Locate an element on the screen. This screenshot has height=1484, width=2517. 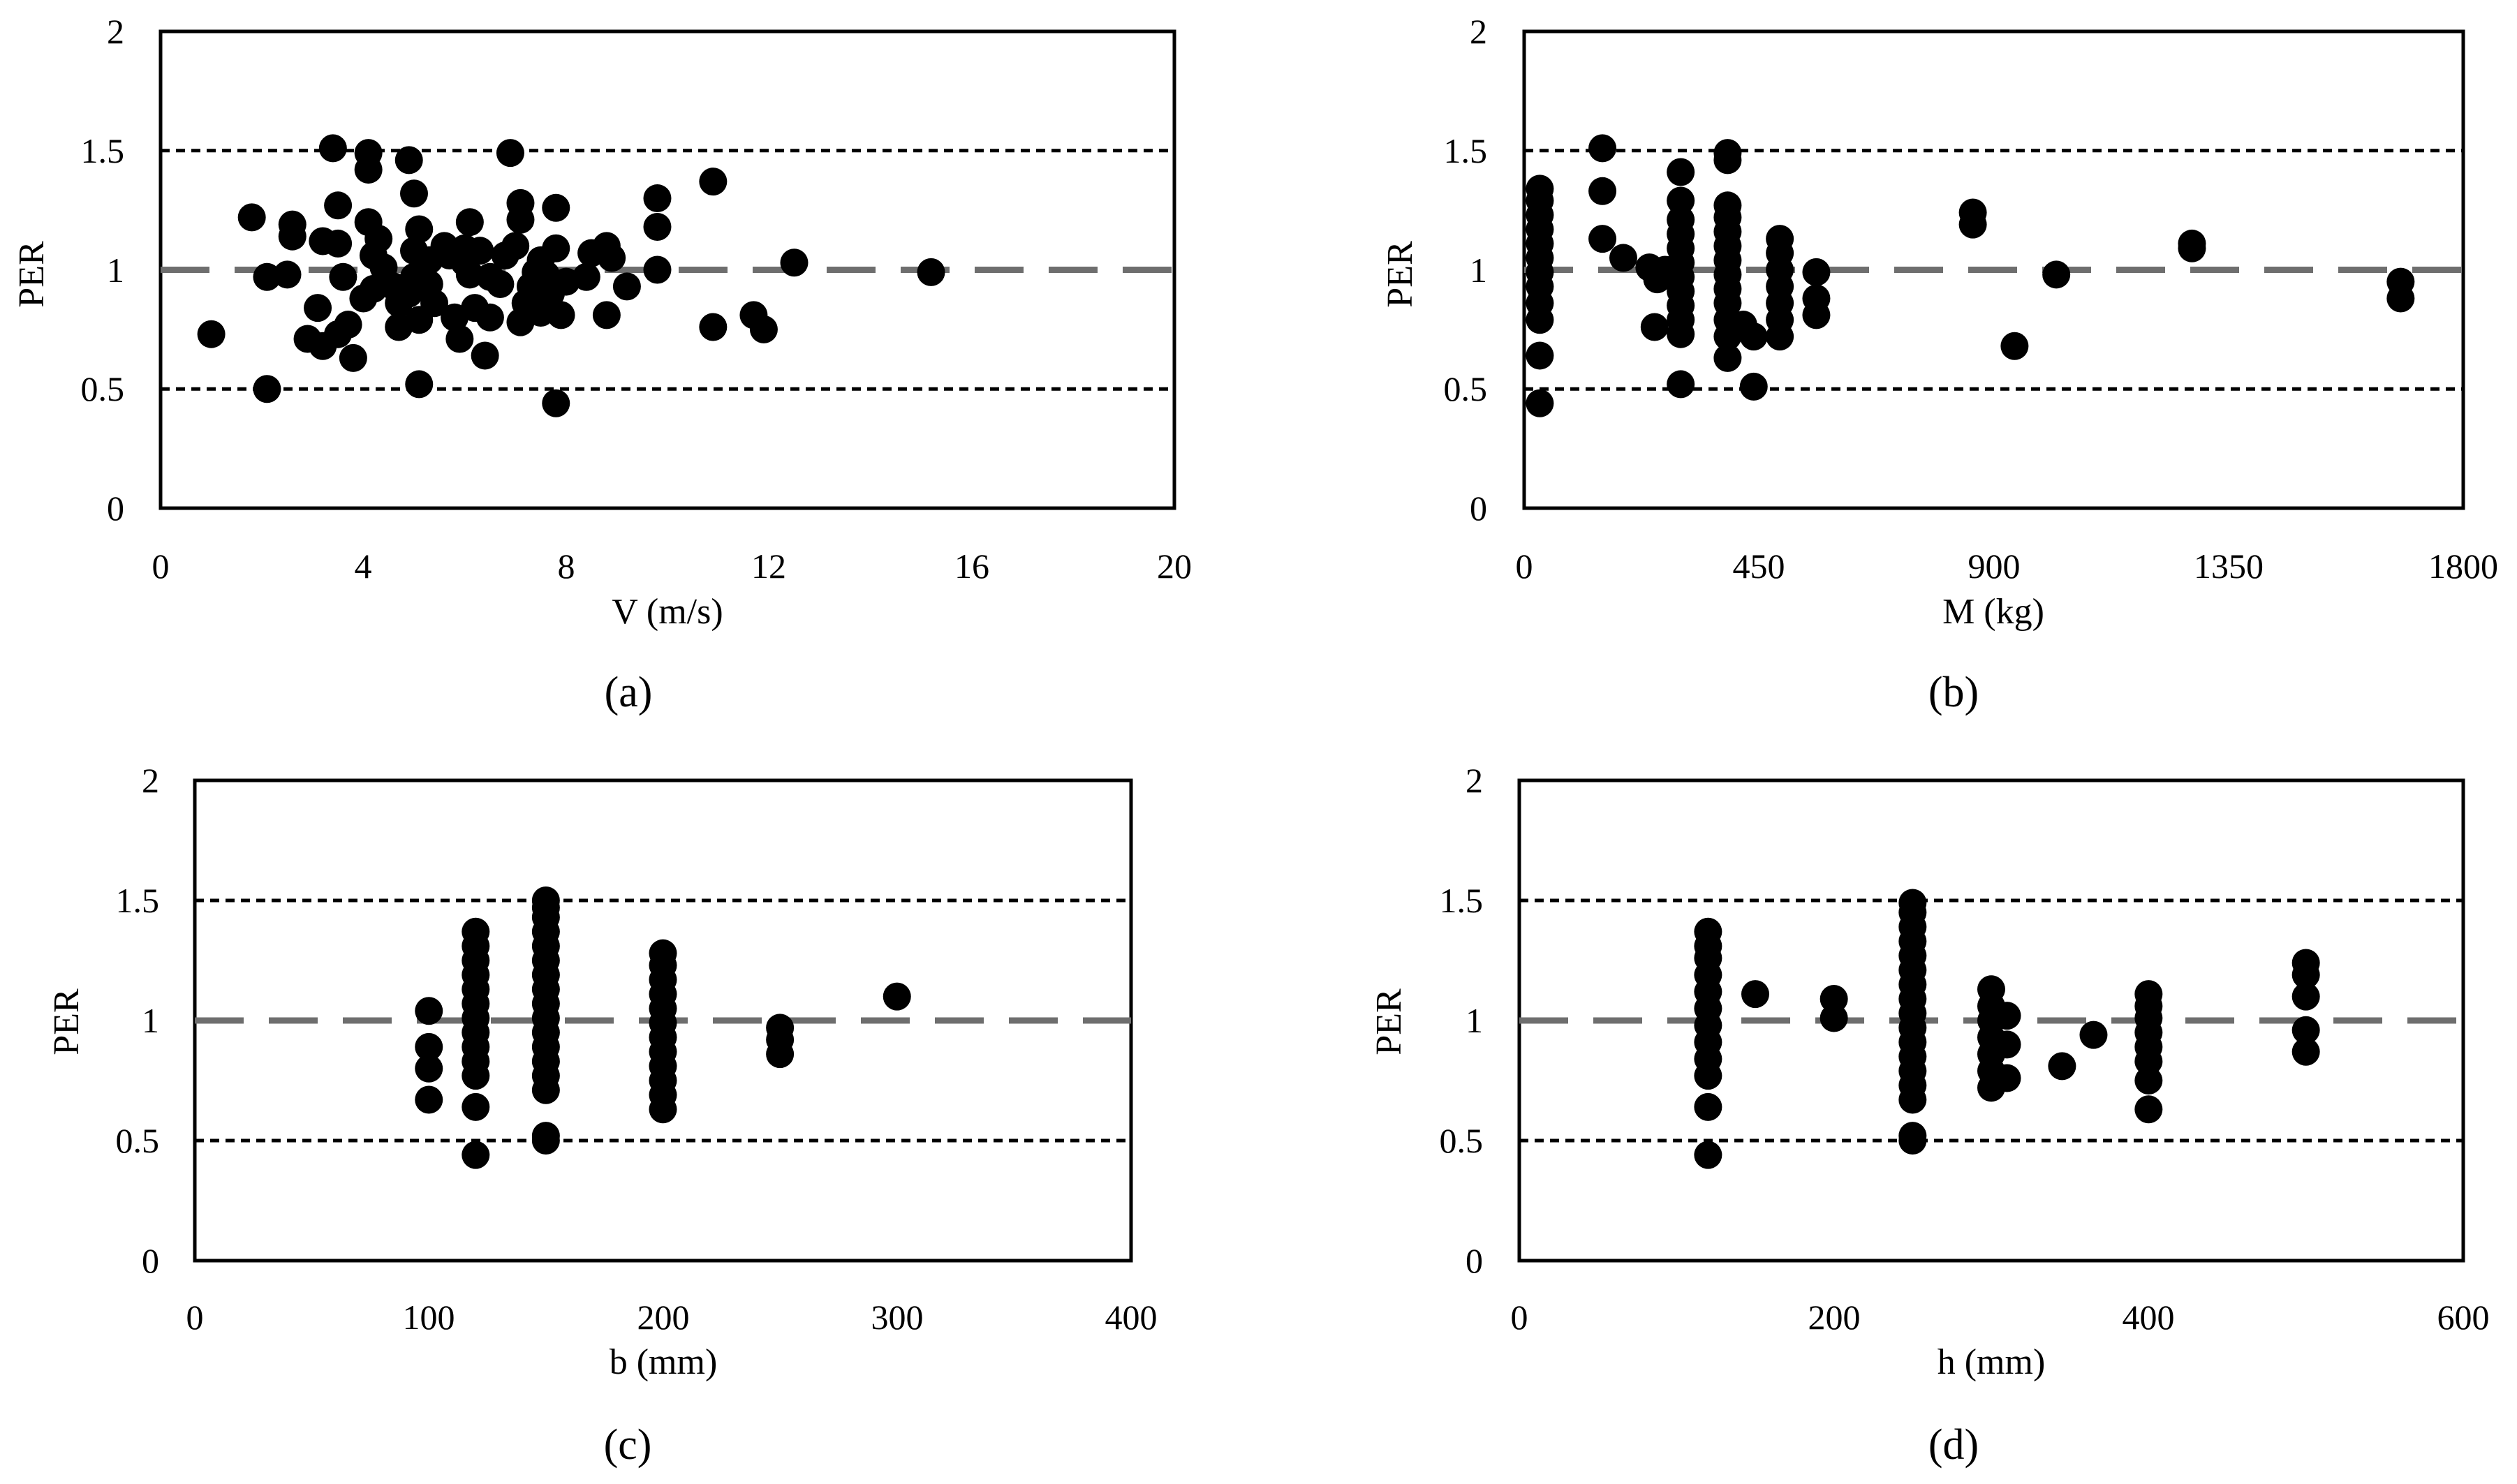
panel-label: (d) is located at coordinates (1953, 1445).